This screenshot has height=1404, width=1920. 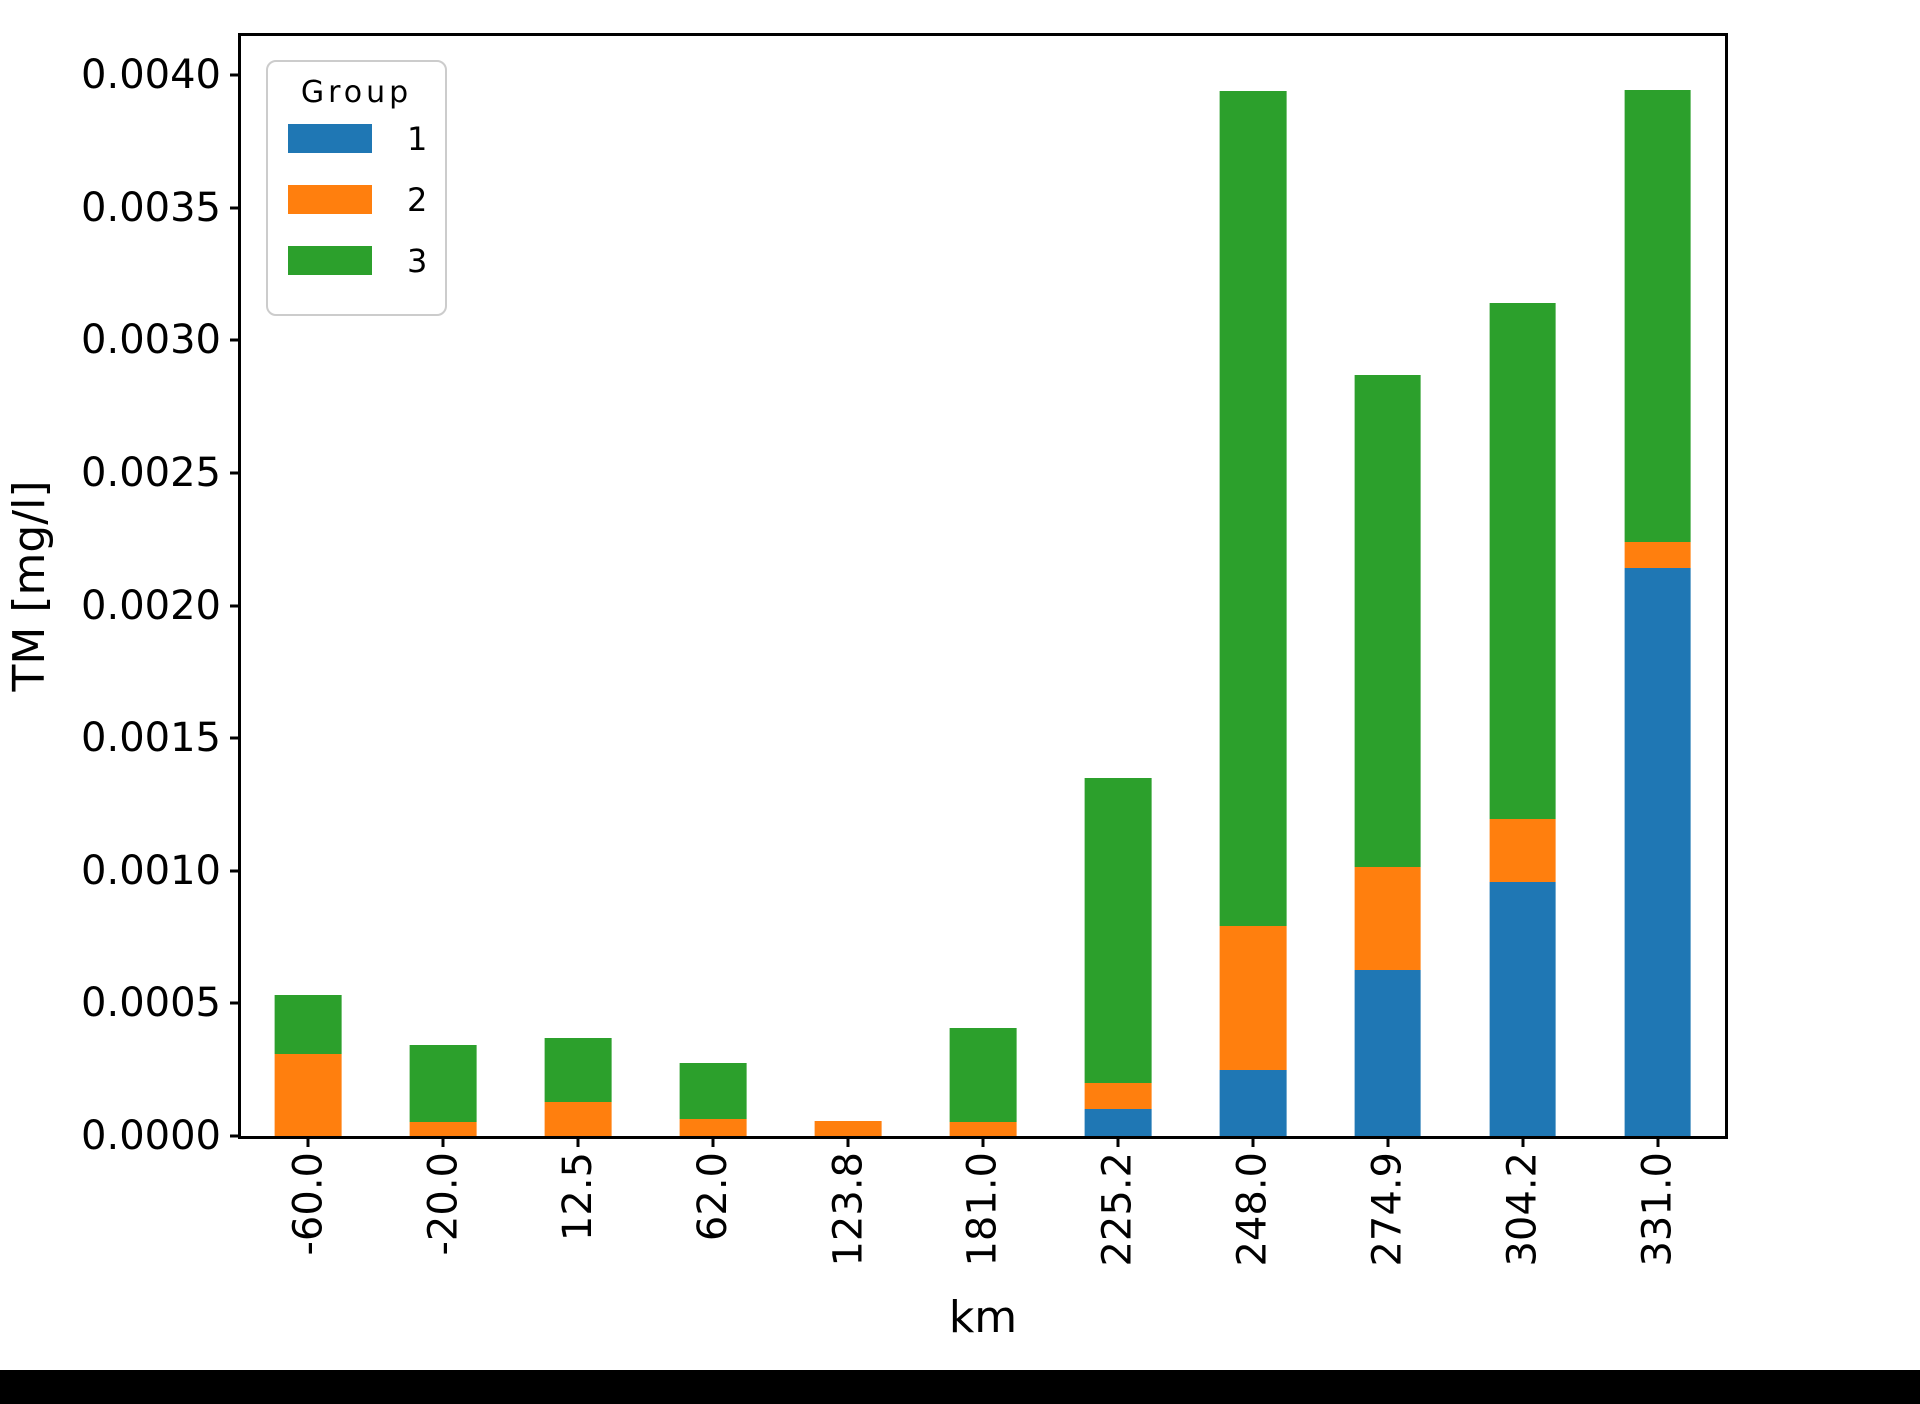 What do you see at coordinates (578, 1119) in the screenshot?
I see `bar-segment-group2-12.5` at bounding box center [578, 1119].